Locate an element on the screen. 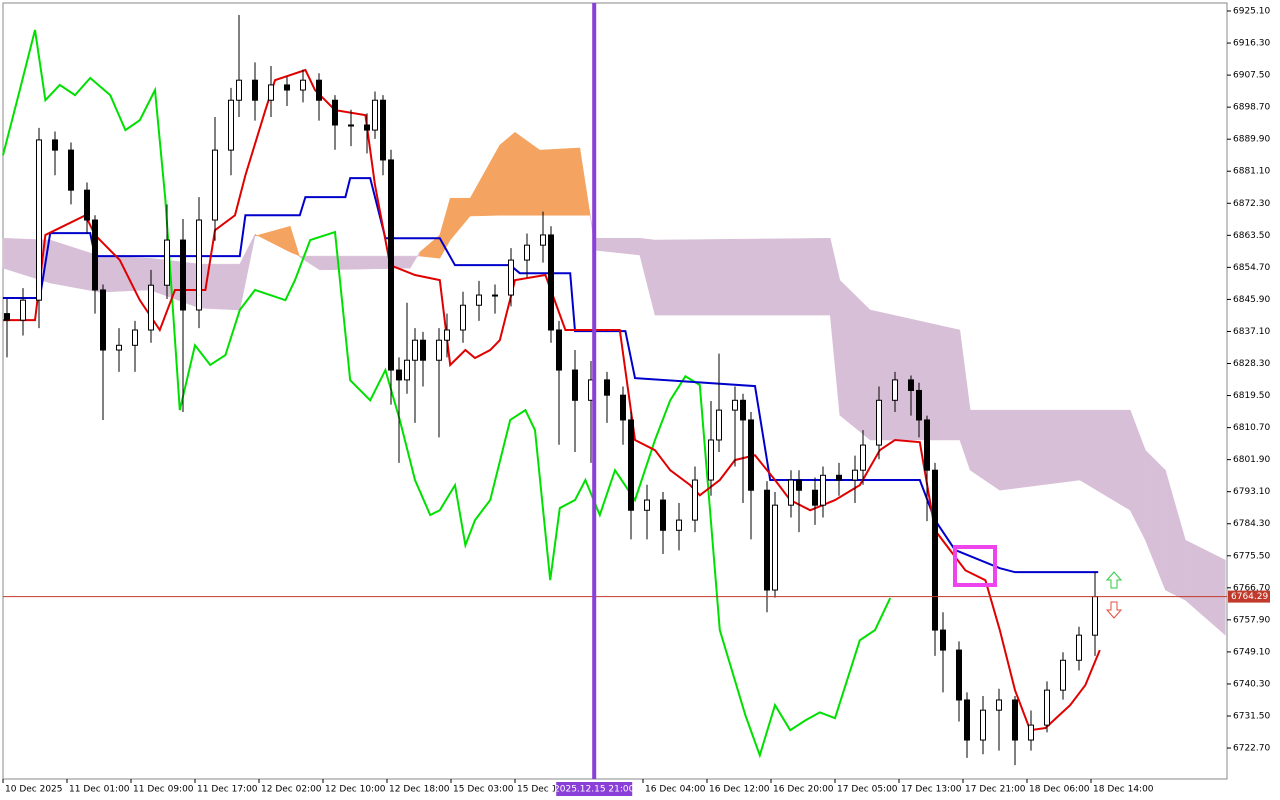 This screenshot has height=800, width=1280. x-tick-label: 15 Dec 03:00 is located at coordinates (483, 790).